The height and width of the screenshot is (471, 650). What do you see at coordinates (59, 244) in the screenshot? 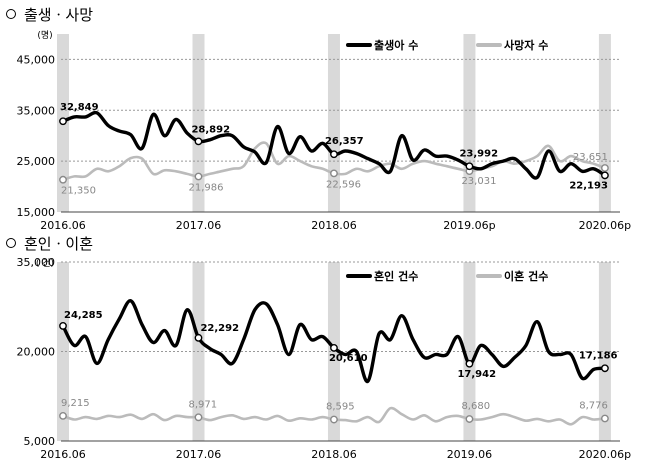
I see `marriage-divorce-title-text: 혼인ㆍ이혼` at bounding box center [59, 244].